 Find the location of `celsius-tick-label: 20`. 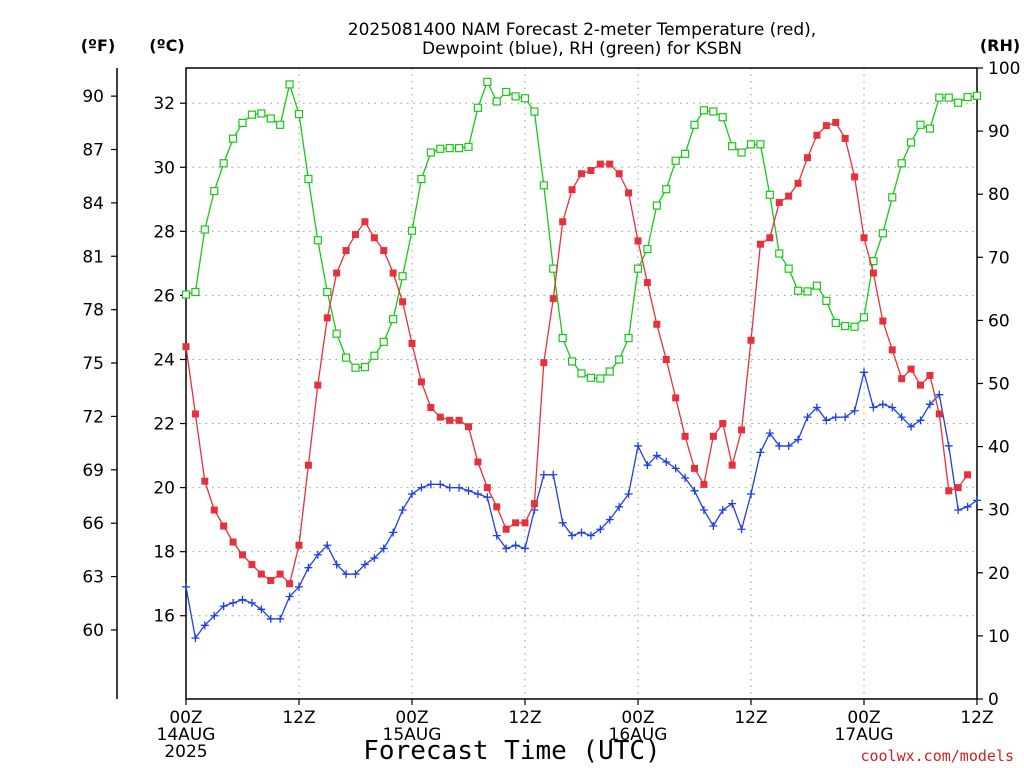

celsius-tick-label: 20 is located at coordinates (164, 489).